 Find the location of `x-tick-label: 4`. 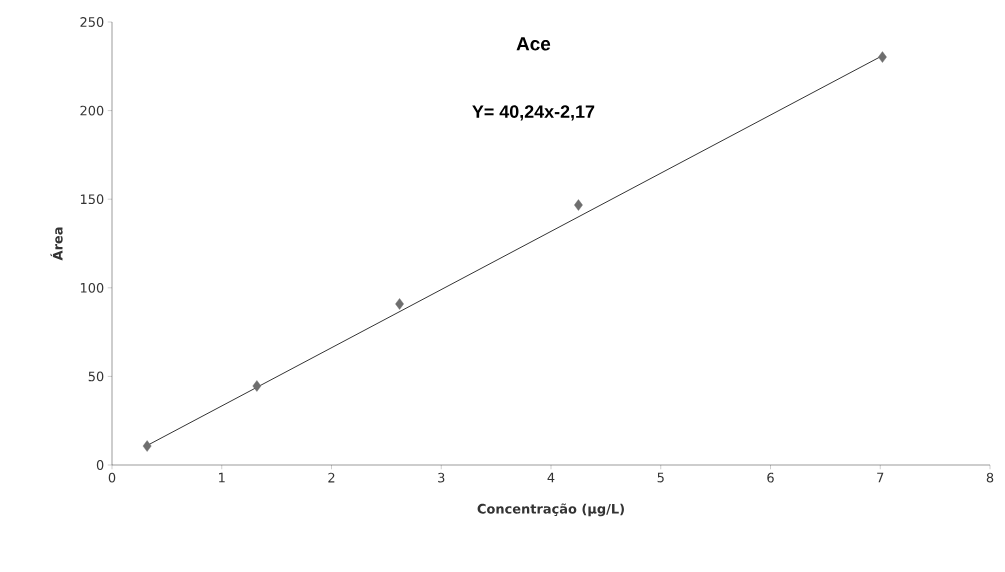

x-tick-label: 4 is located at coordinates (551, 477).